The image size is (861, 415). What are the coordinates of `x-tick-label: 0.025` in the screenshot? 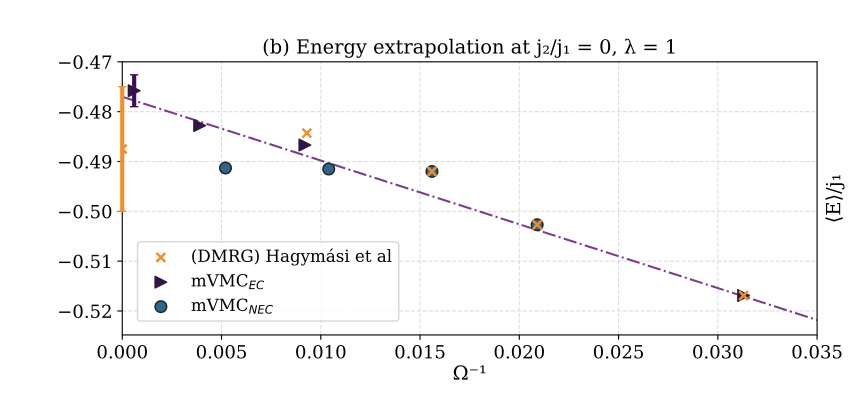 It's located at (619, 351).